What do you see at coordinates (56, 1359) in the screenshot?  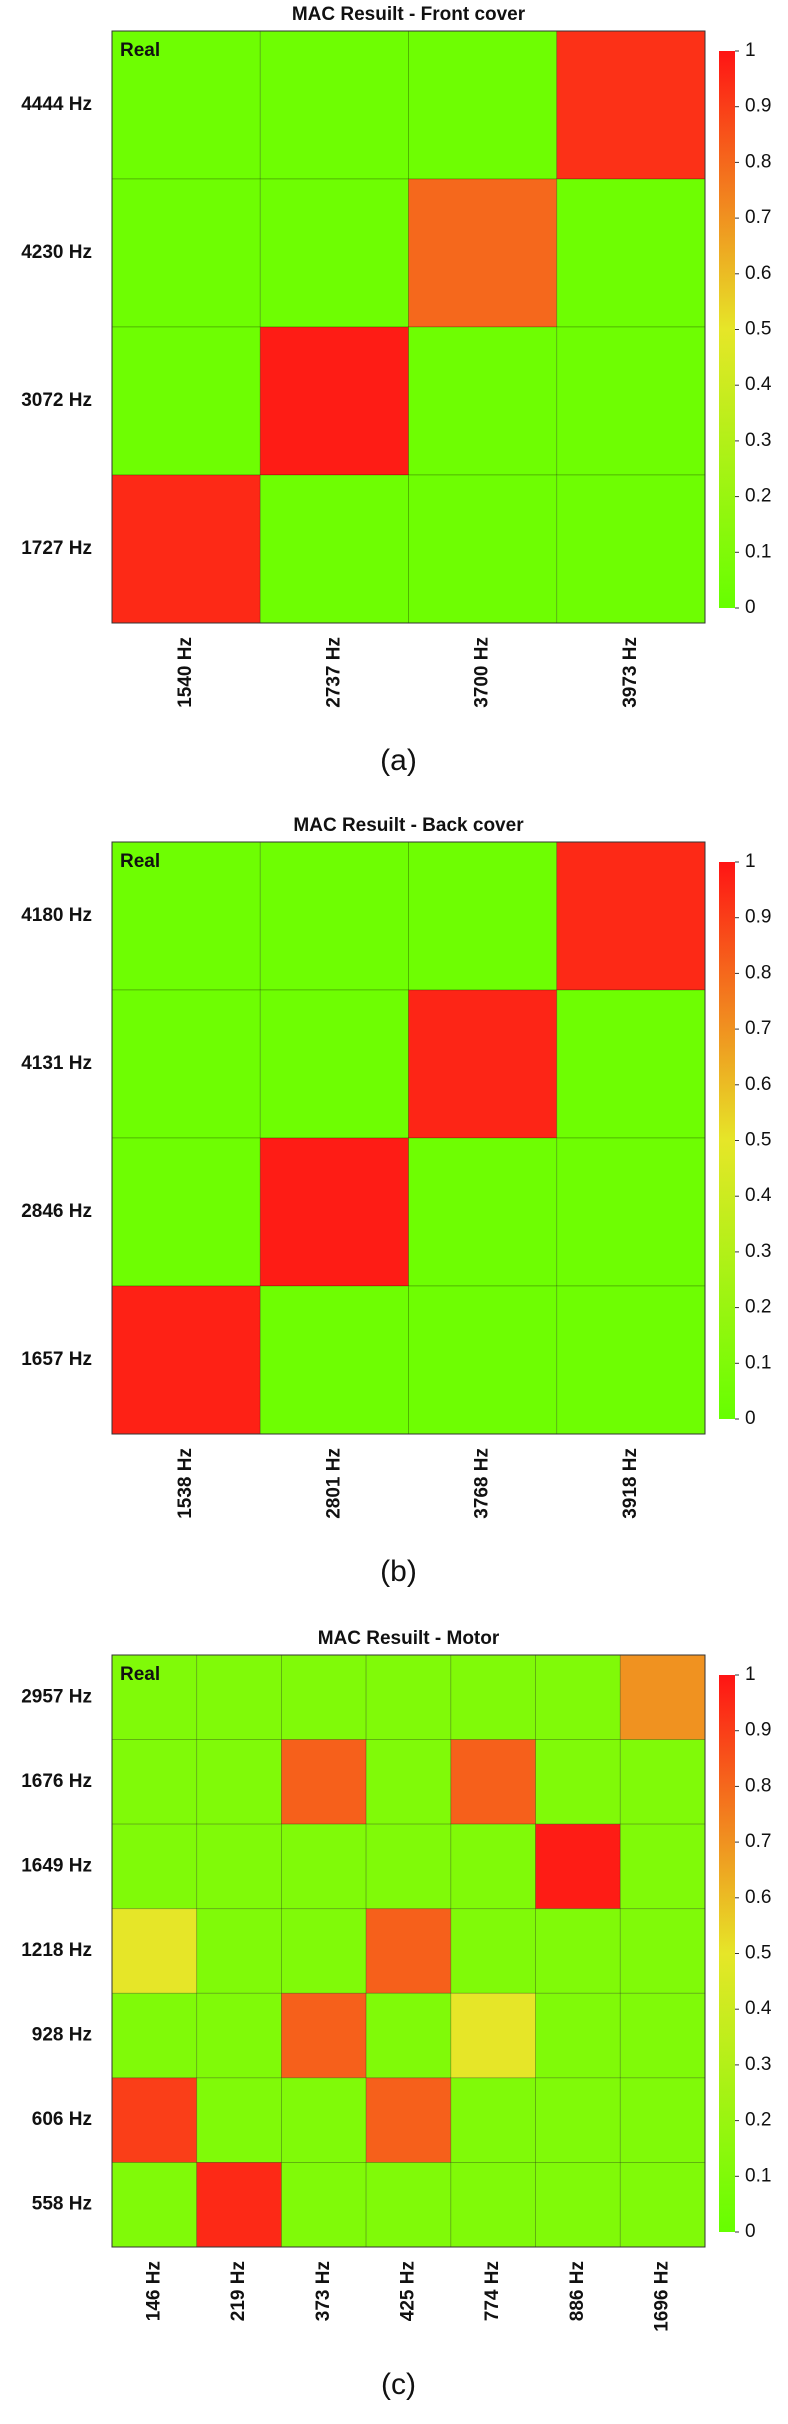 I see `y-tick-label: 1657 Hz` at bounding box center [56, 1359].